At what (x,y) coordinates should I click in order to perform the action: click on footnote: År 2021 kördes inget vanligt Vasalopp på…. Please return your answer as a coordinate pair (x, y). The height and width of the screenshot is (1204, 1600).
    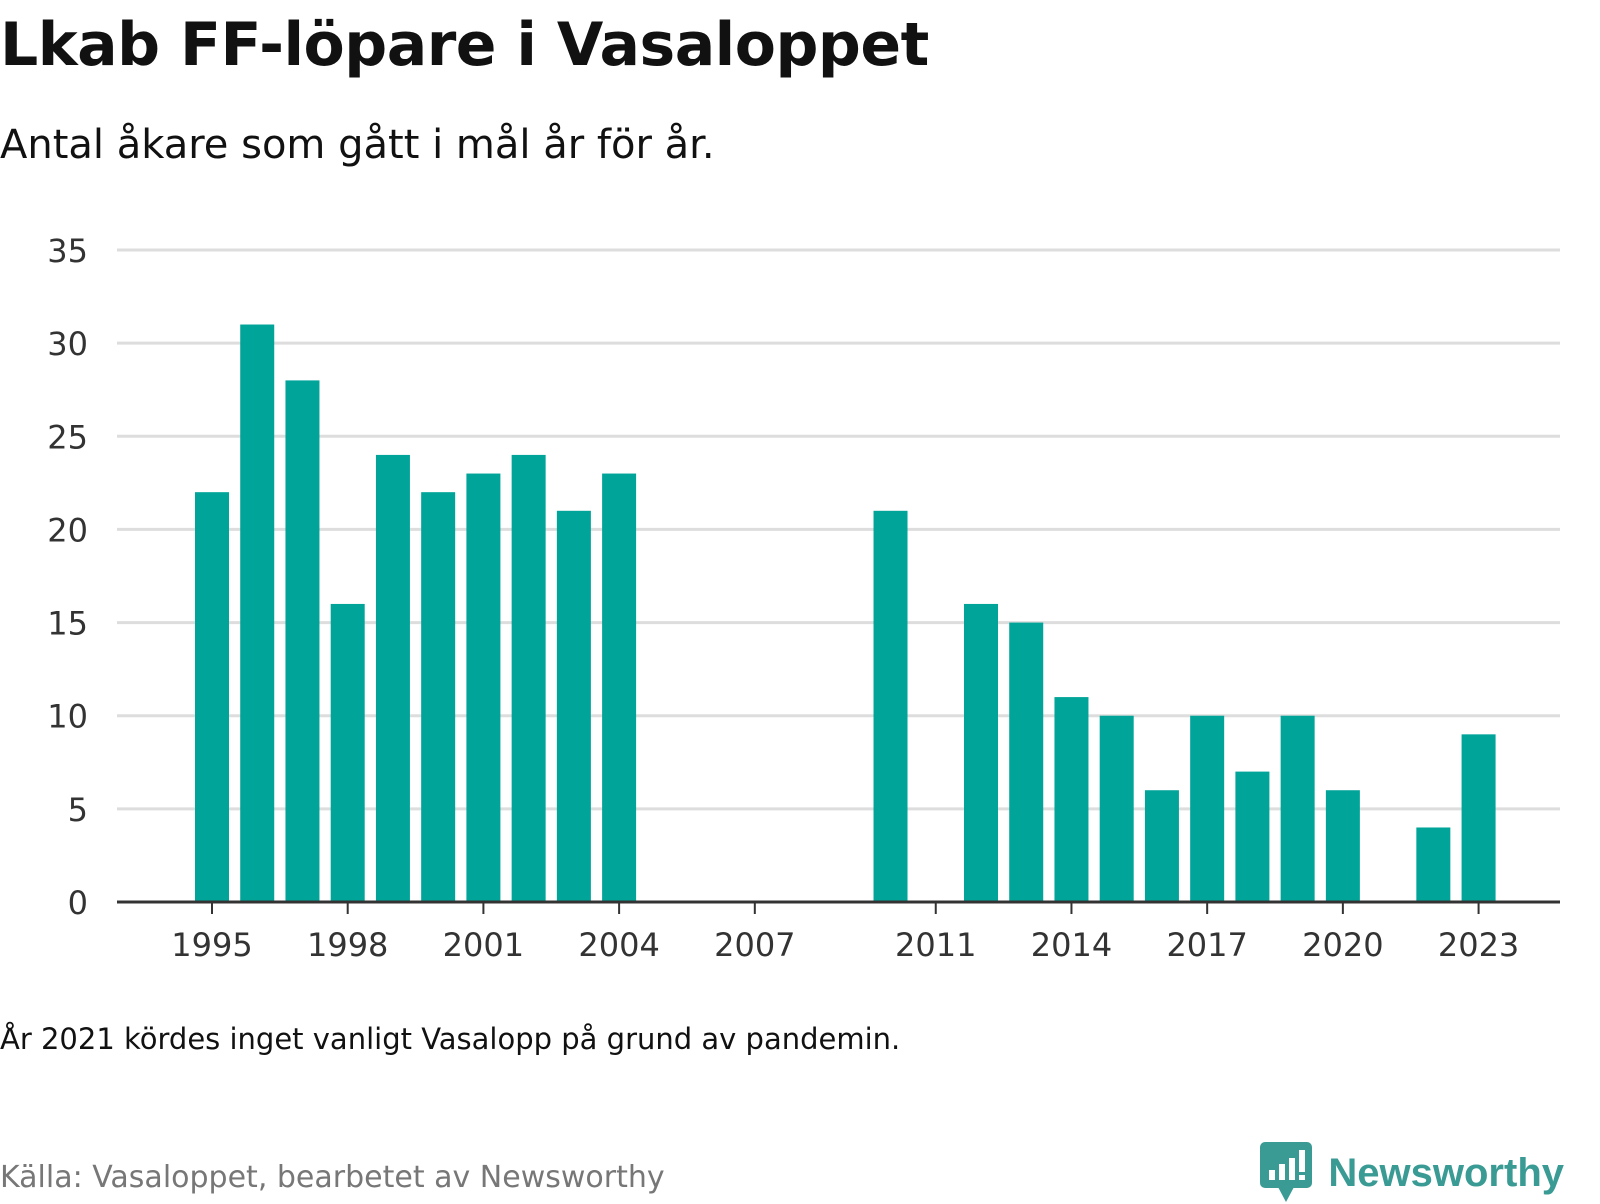
    Looking at the image, I should click on (450, 1039).